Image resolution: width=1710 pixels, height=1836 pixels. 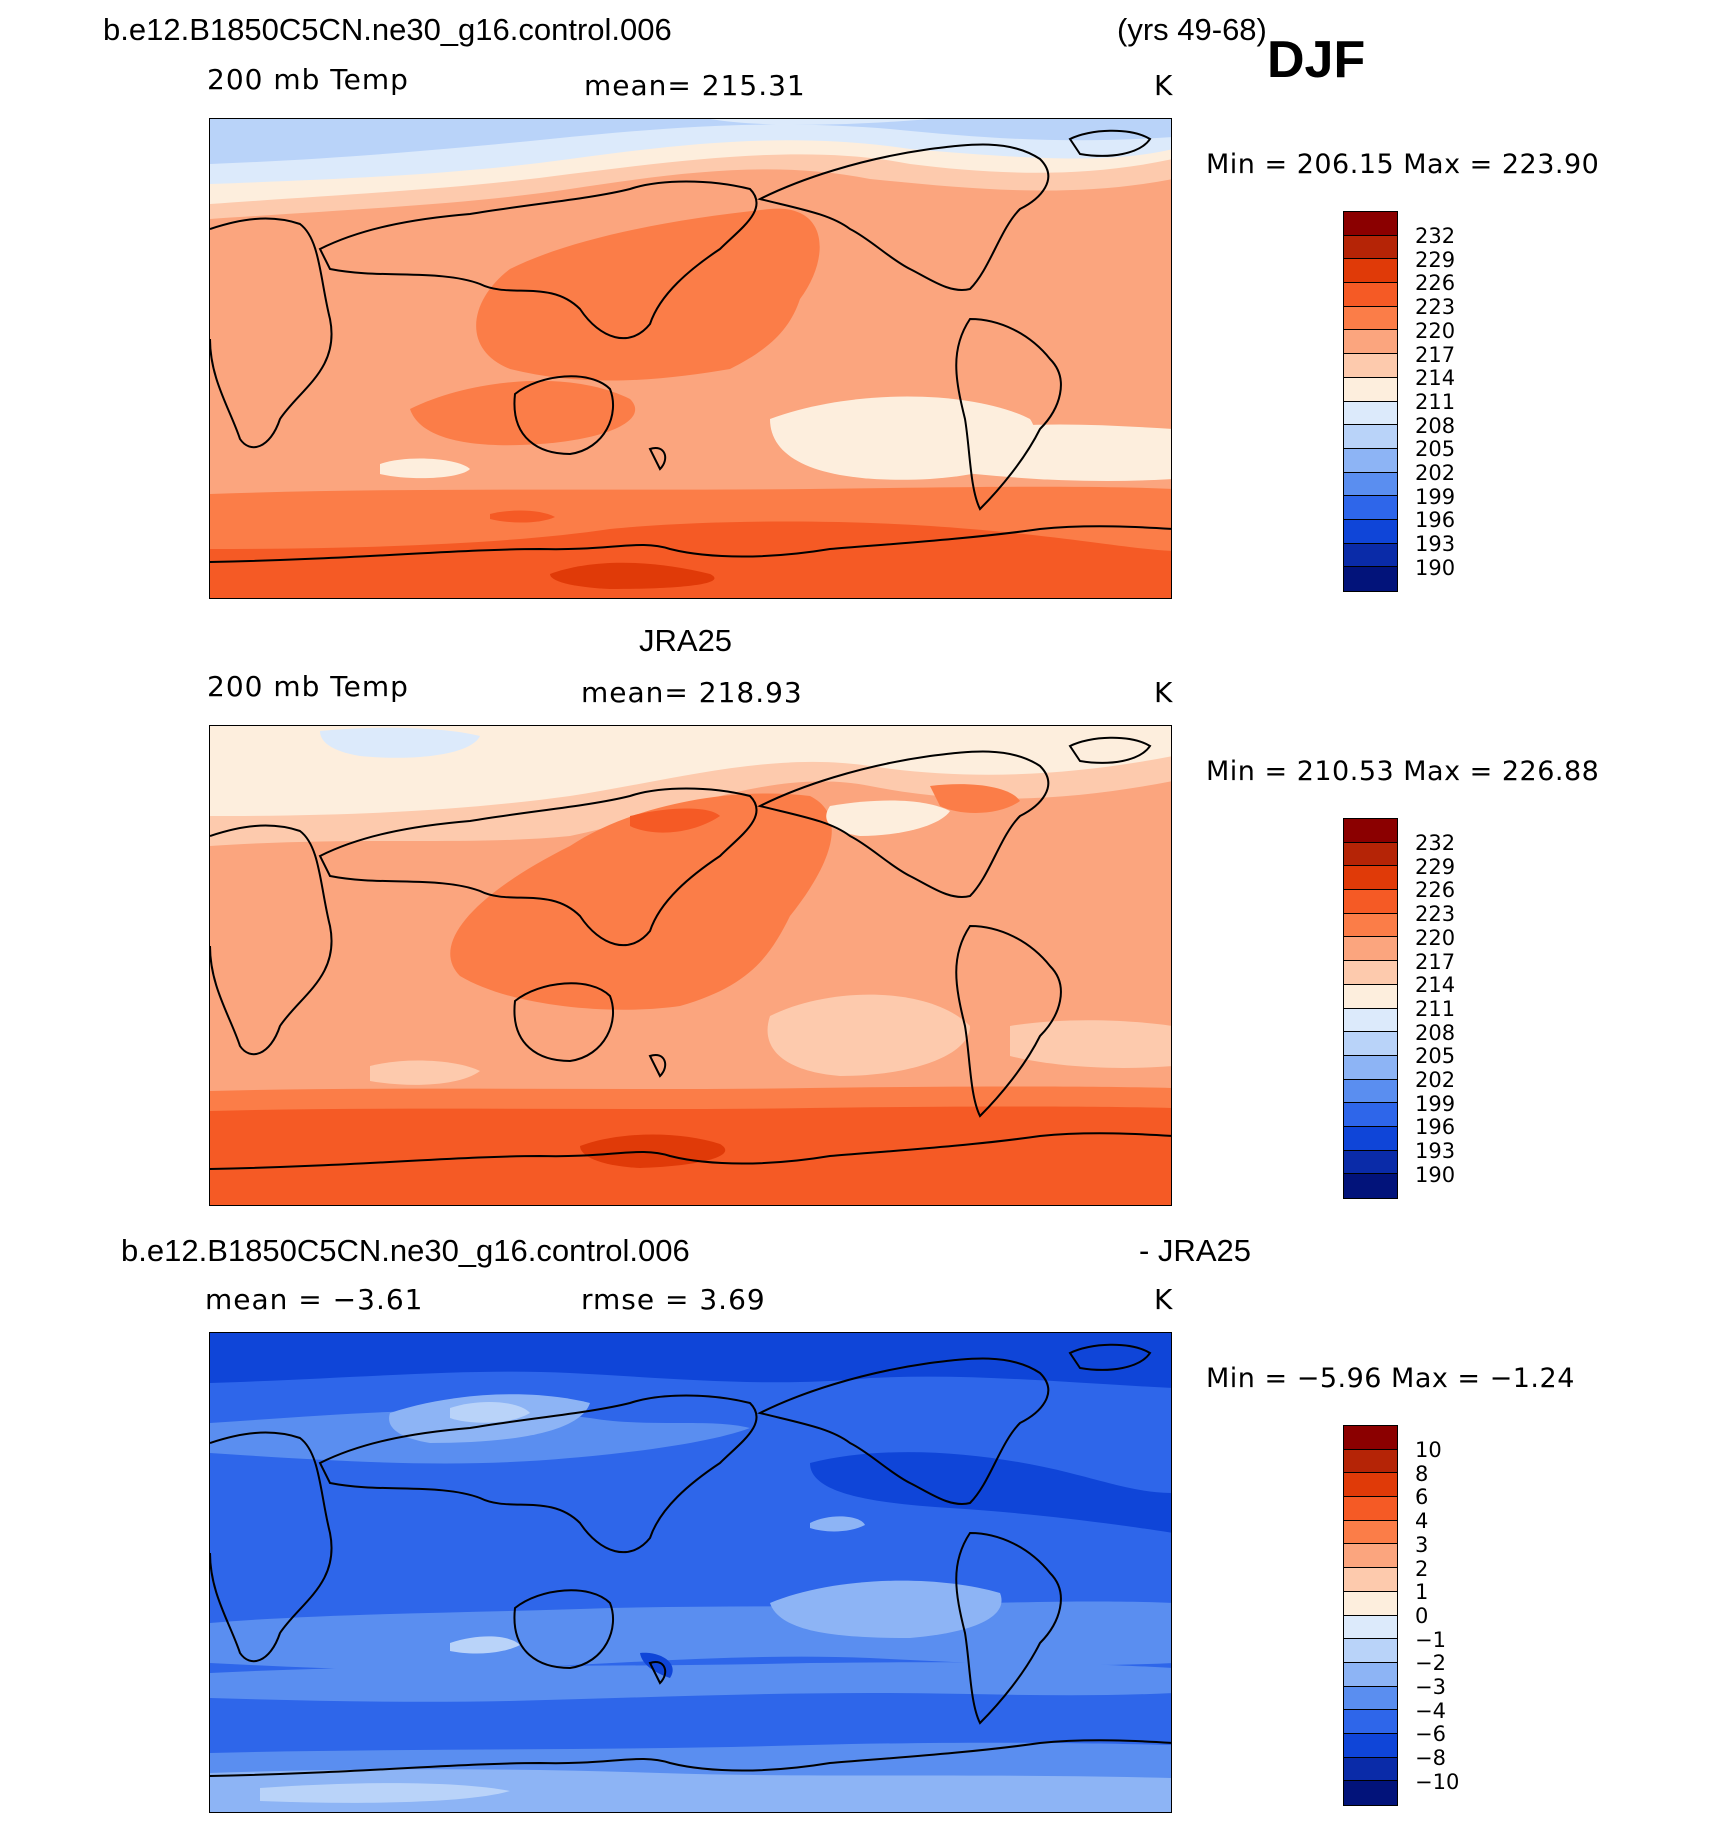 What do you see at coordinates (1430, 1734) in the screenshot?
I see `colorbar-label: −6` at bounding box center [1430, 1734].